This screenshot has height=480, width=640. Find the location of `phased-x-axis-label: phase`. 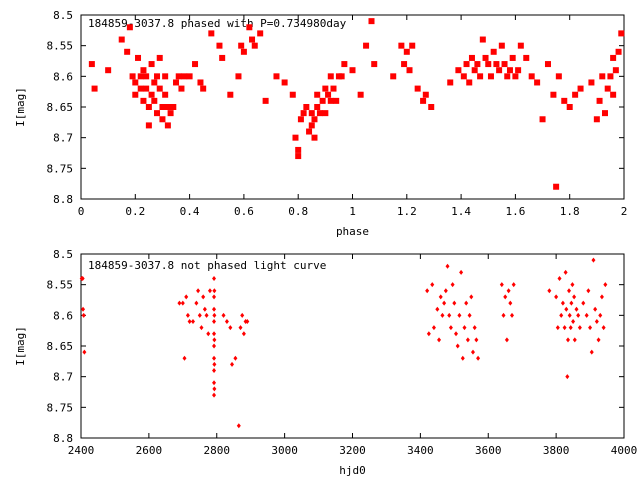

phased-x-axis-label: phase is located at coordinates (352, 231).